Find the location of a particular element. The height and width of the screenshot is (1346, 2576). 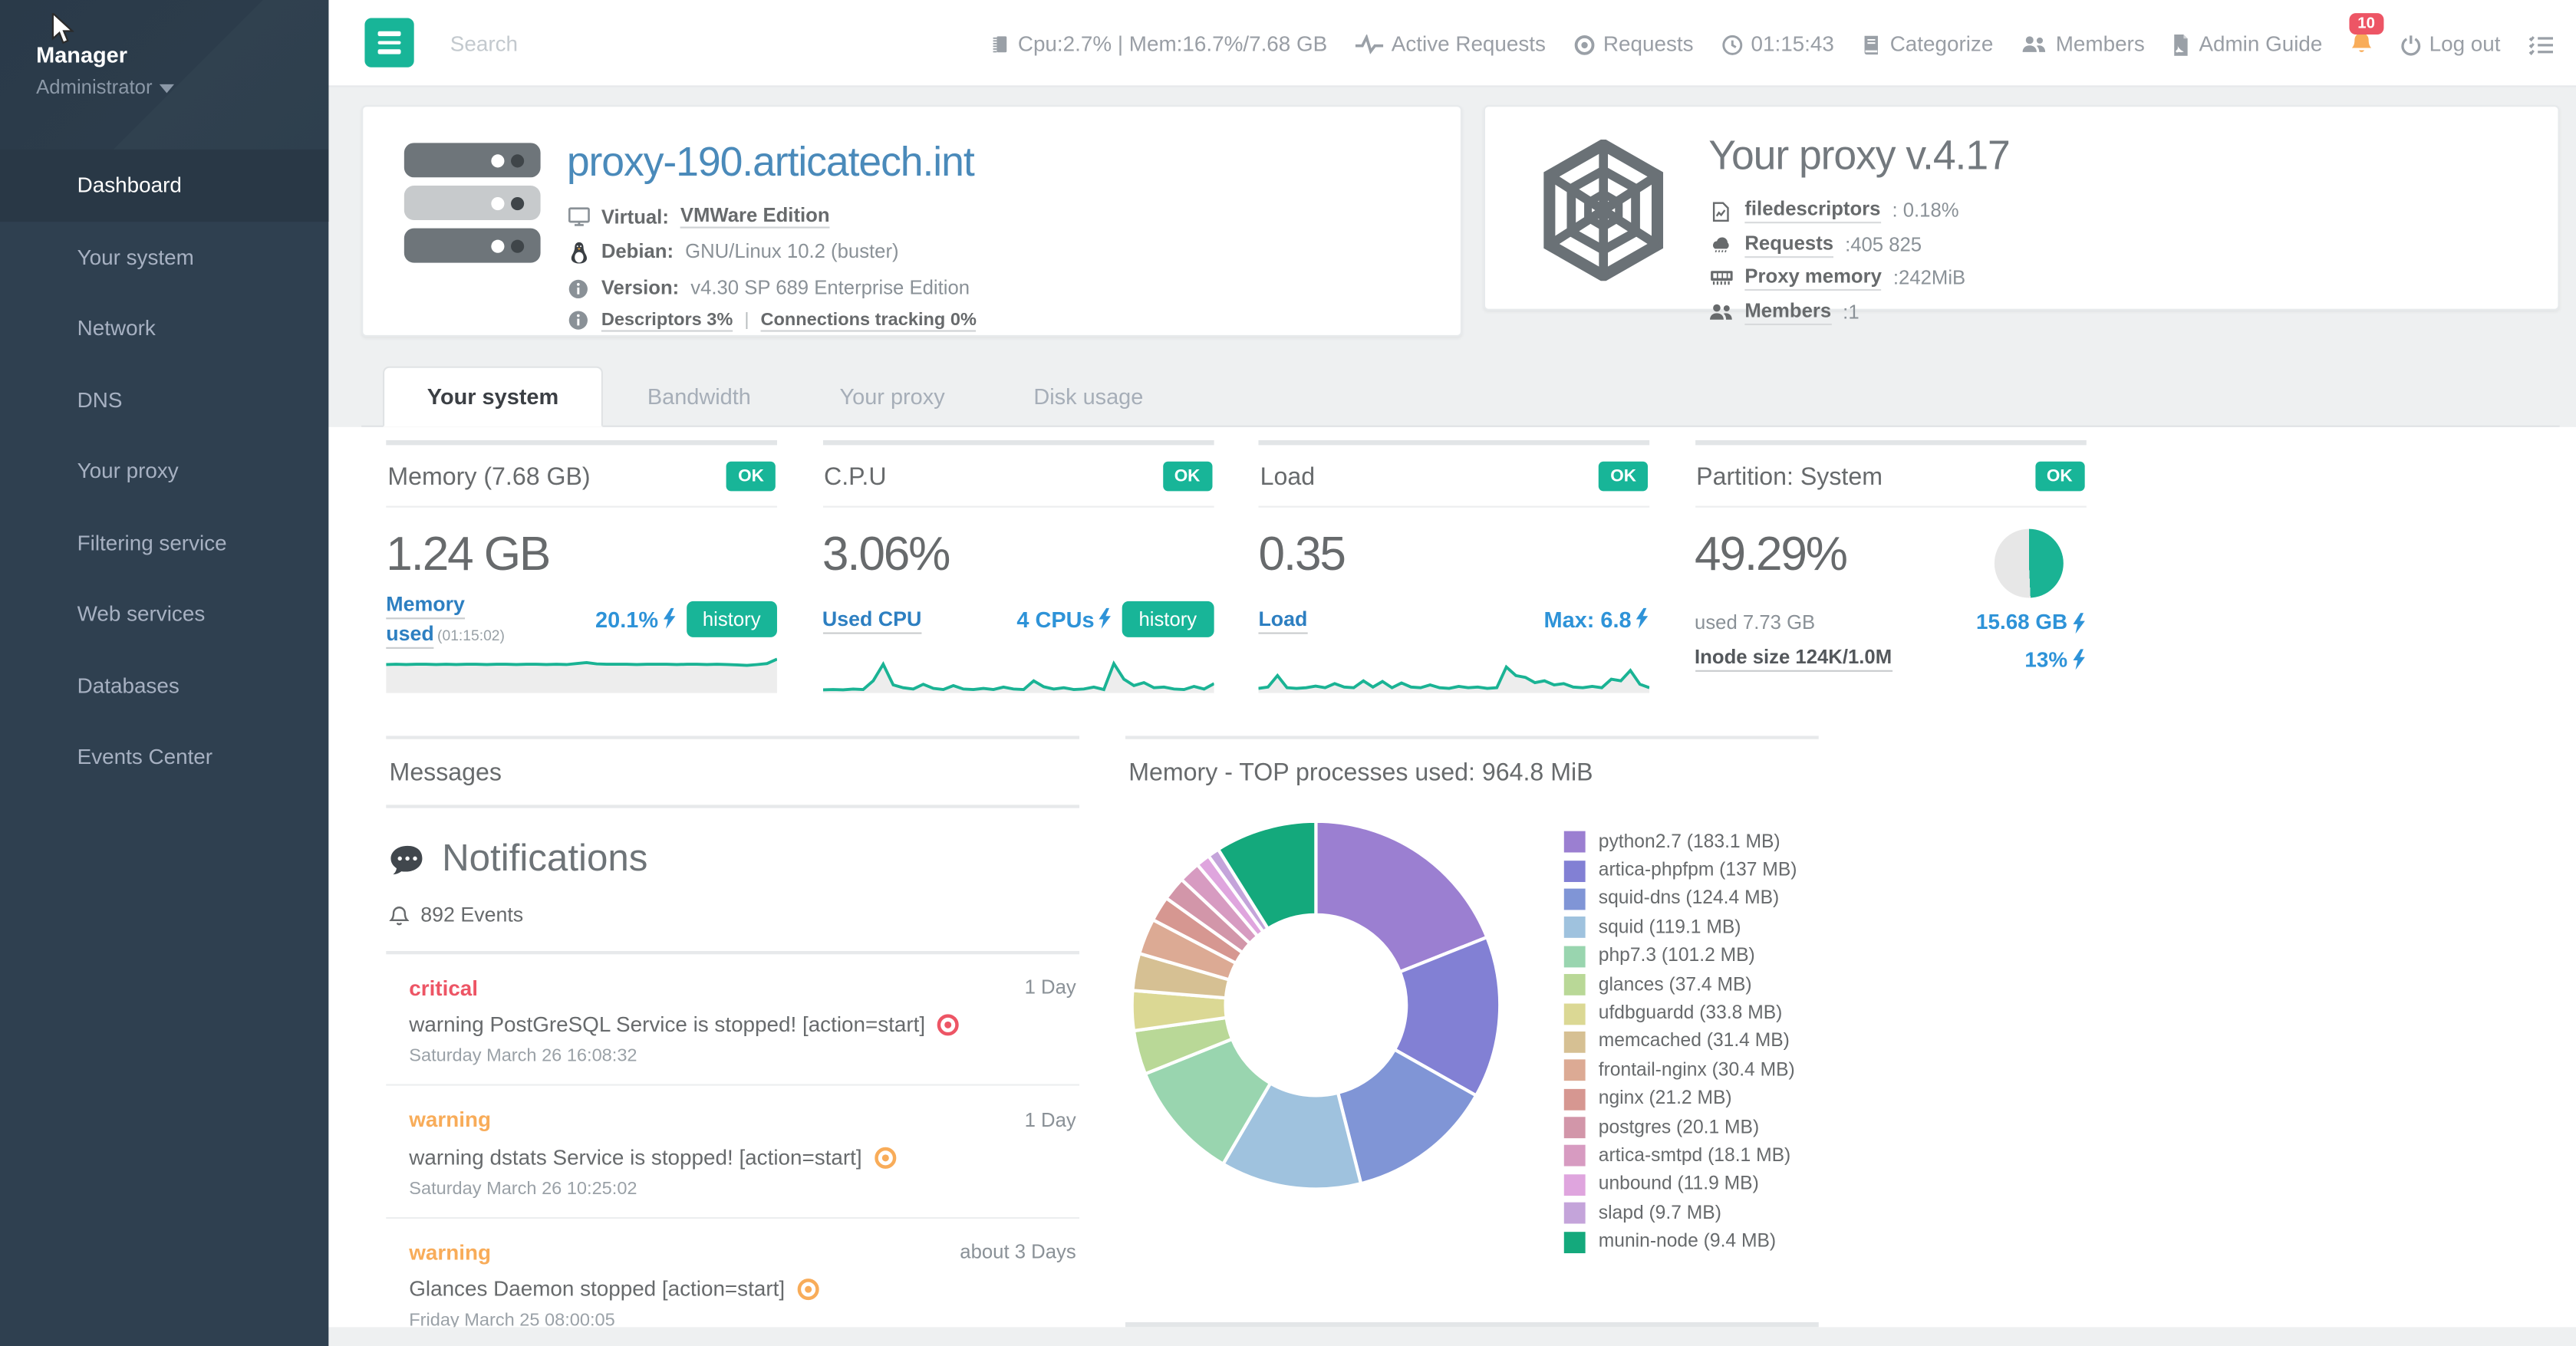

notification-count-badge: 10 is located at coordinates (2366, 24).